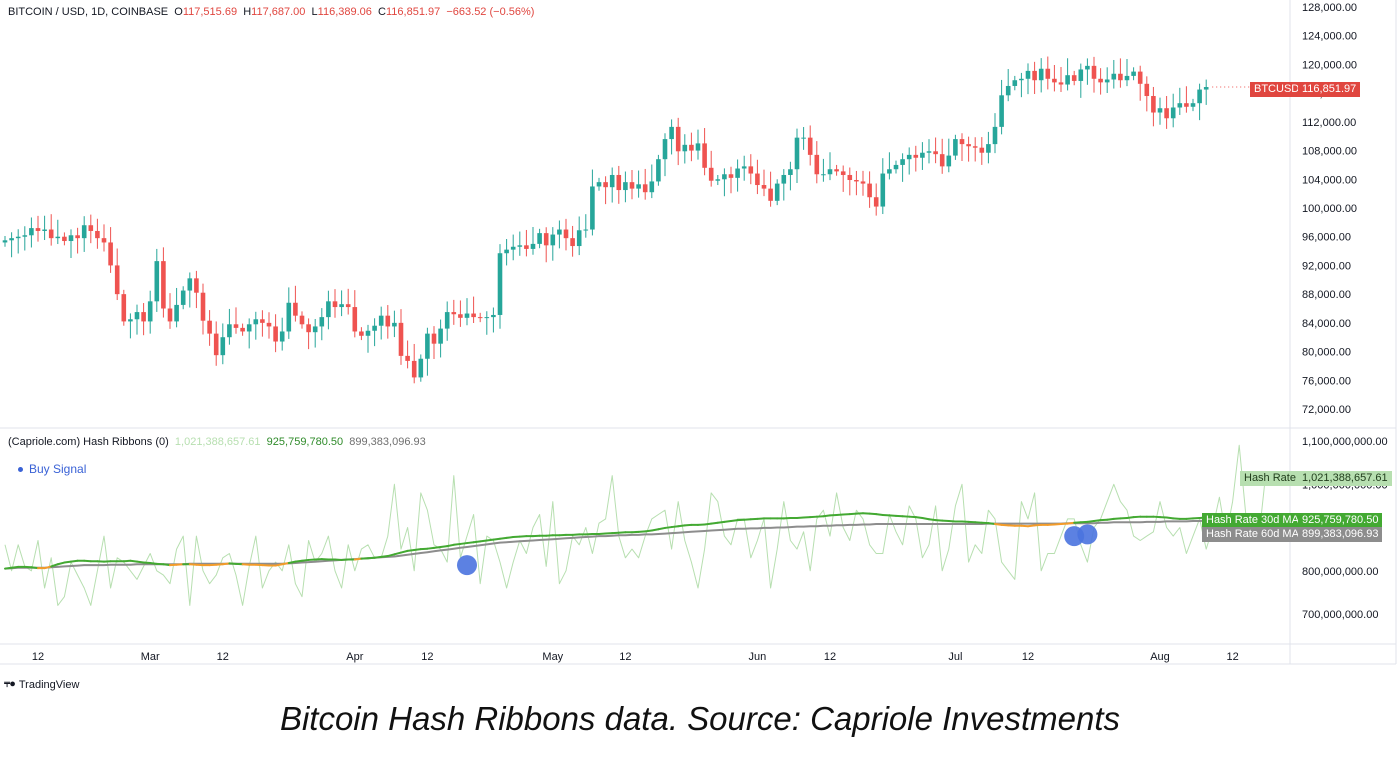 The image size is (1400, 758). What do you see at coordinates (955, 657) in the screenshot?
I see `time-tick-label: Jul` at bounding box center [955, 657].